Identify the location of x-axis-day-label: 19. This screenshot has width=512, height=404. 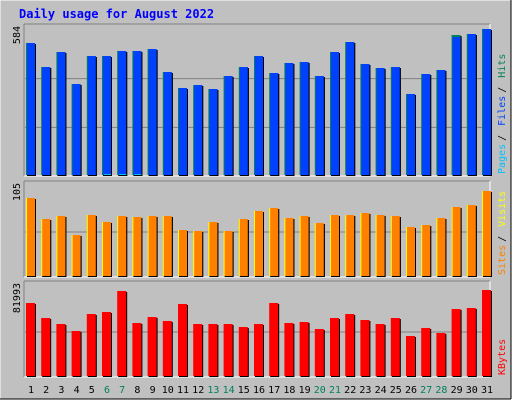
(305, 390).